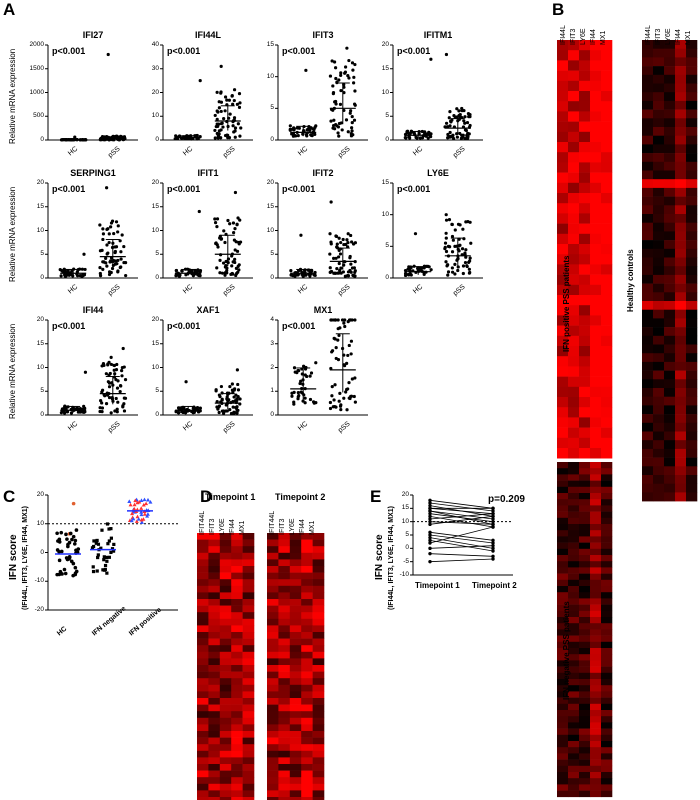  What do you see at coordinates (157, 277) in the screenshot?
I see `y-tick-label: 0` at bounding box center [157, 277].